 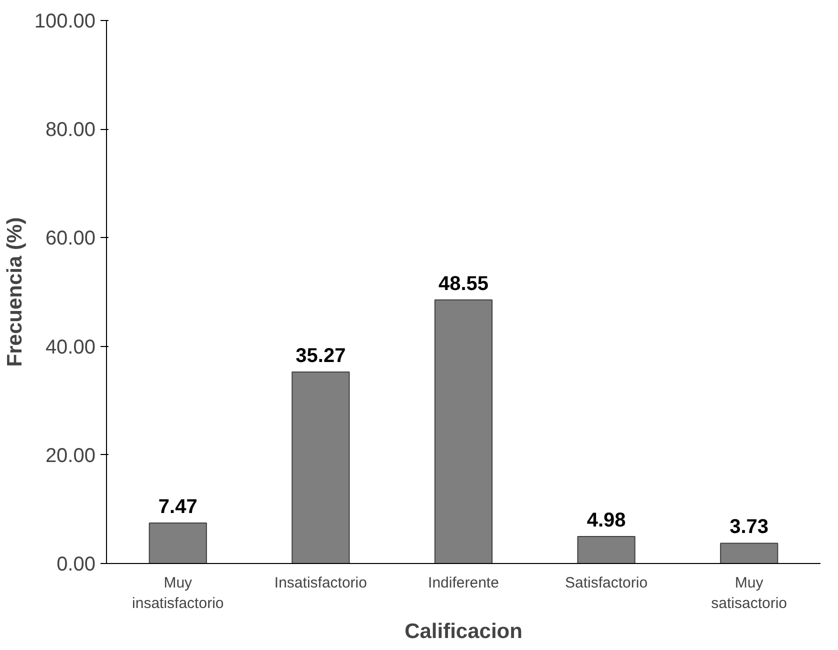 I want to click on x-tick-label: Muy insatisfactorio, so click(x=178, y=593).